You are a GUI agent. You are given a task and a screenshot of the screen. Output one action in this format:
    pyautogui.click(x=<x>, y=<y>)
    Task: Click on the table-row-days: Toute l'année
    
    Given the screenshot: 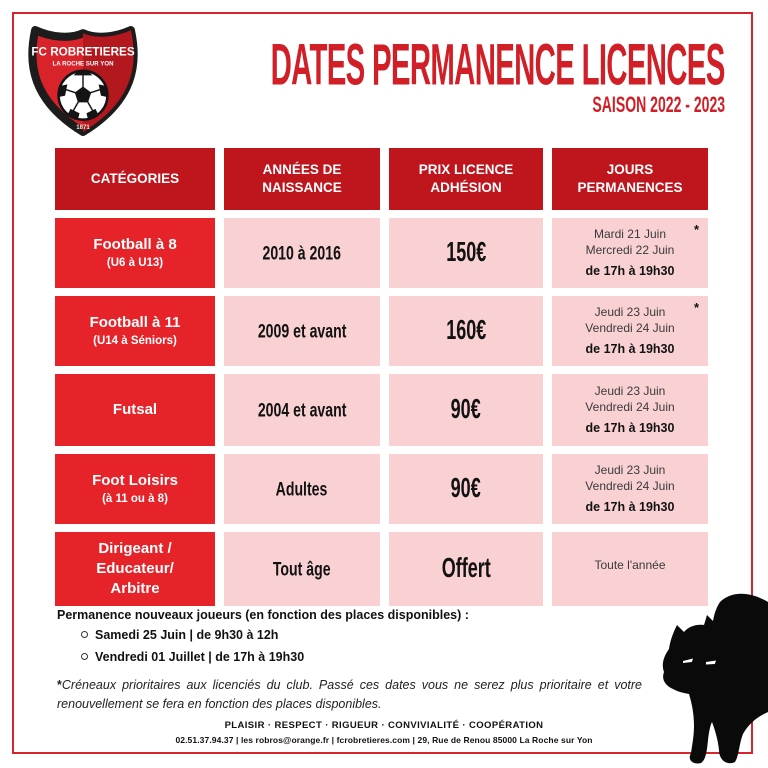 What is the action you would take?
    pyautogui.click(x=630, y=569)
    